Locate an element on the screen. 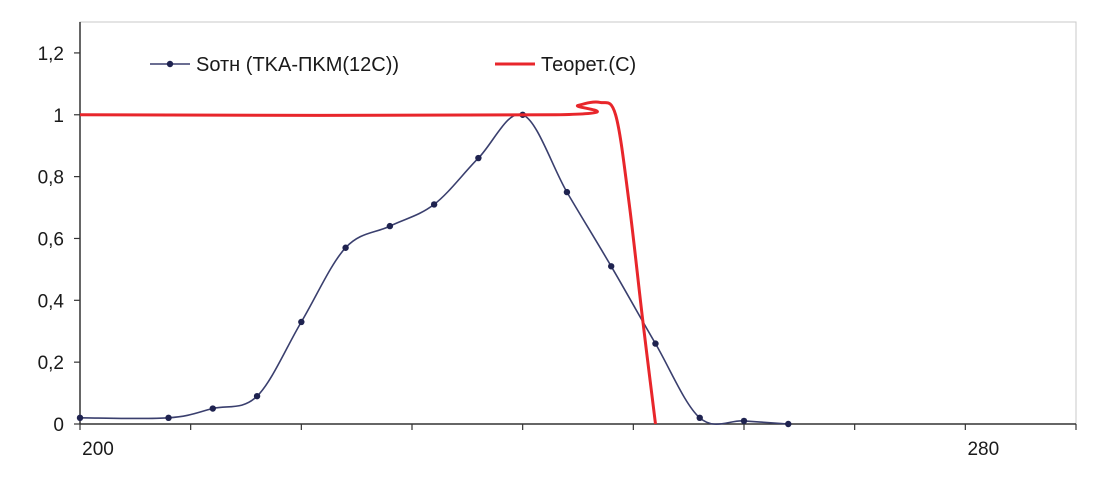 The image size is (1116, 479). y-tick-label: 0,2 is located at coordinates (51, 363).